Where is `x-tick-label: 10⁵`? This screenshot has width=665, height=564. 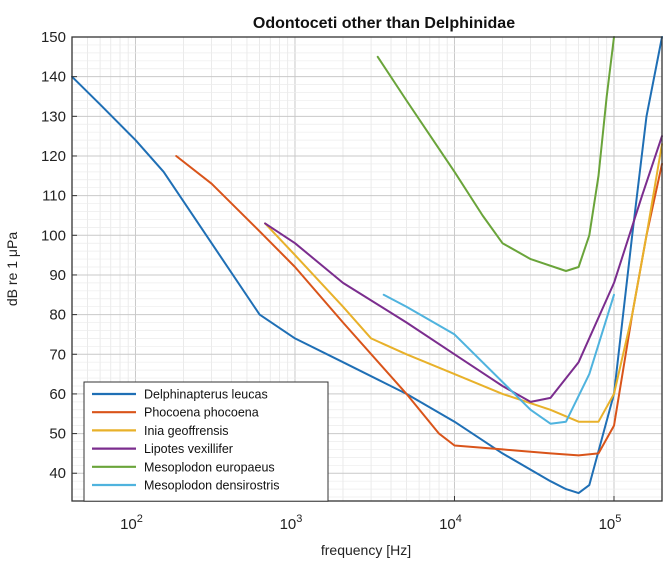 x-tick-label: 10⁵ is located at coordinates (610, 523).